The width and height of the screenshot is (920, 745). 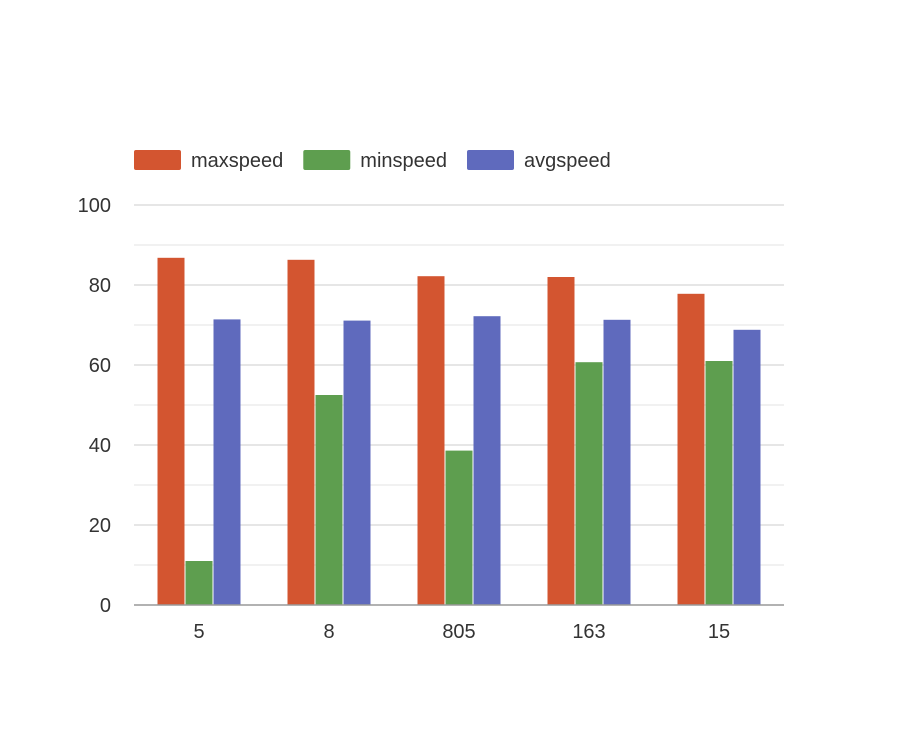 I want to click on legend-swatch-maxspeed, so click(x=157, y=160).